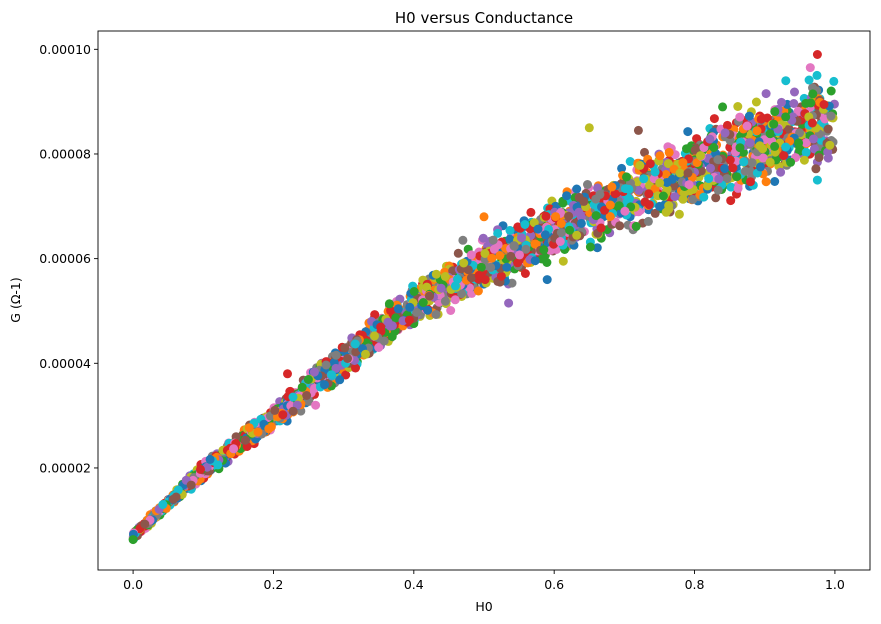  What do you see at coordinates (65, 363) in the screenshot?
I see `y-tick-label: 0.00004` at bounding box center [65, 363].